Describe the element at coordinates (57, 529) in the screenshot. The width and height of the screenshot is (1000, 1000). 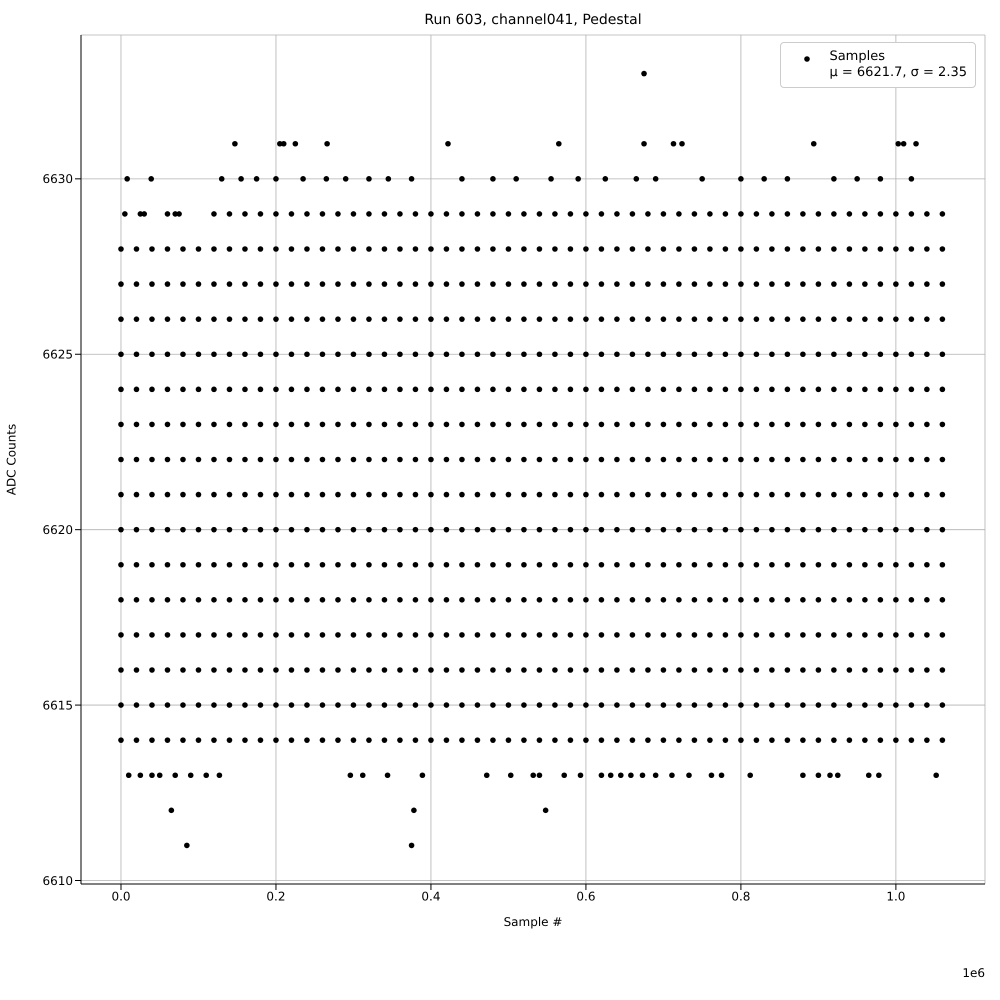
I see `y-tick-label: 6620` at that location.